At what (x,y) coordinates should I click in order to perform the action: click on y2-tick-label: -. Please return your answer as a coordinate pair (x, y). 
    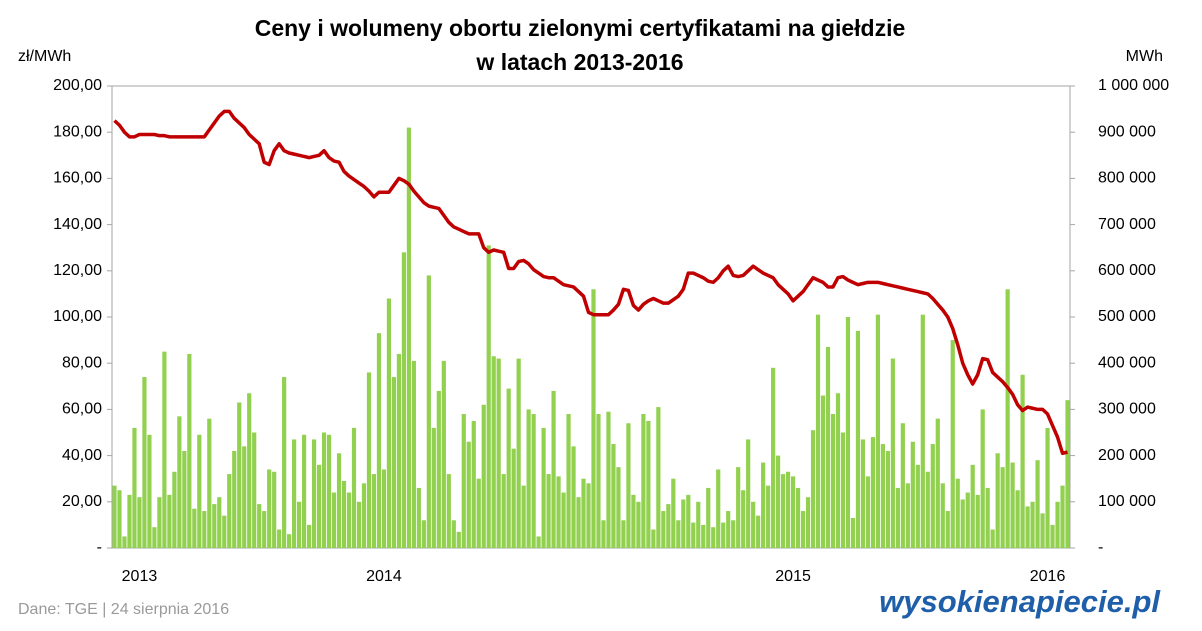
    Looking at the image, I should click on (1100, 547).